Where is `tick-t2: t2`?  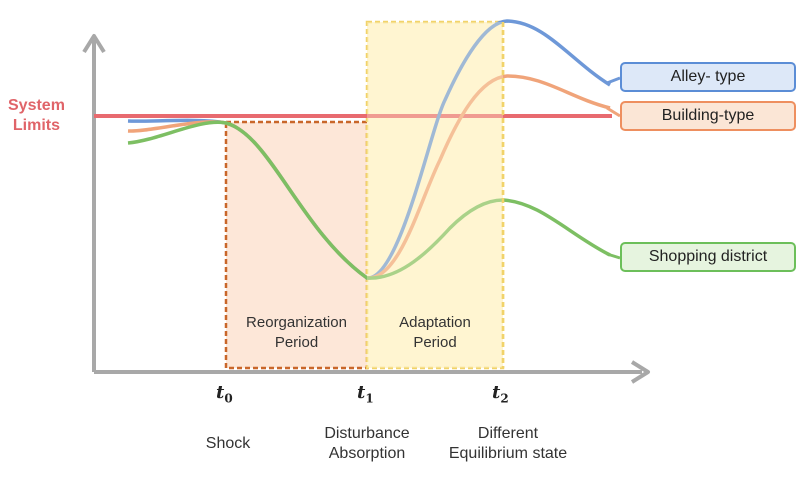 tick-t2: t2 is located at coordinates (500, 394).